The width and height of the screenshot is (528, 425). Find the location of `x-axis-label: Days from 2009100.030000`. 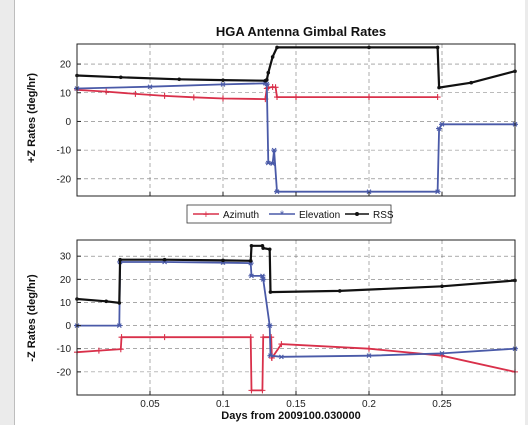

x-axis-label: Days from 2009100.030000 is located at coordinates (290, 416).